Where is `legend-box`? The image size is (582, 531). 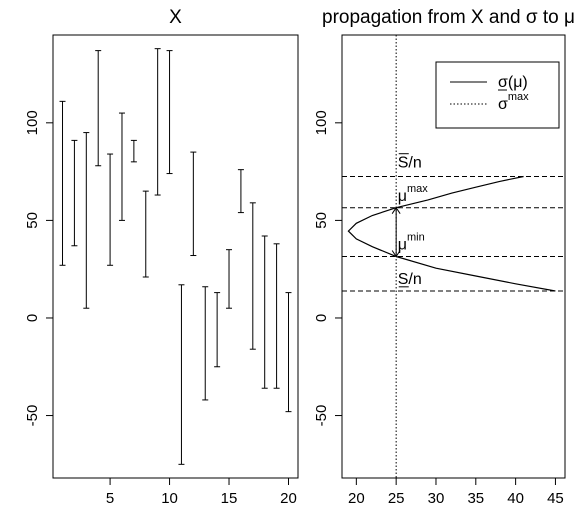
legend-box is located at coordinates (497, 95).